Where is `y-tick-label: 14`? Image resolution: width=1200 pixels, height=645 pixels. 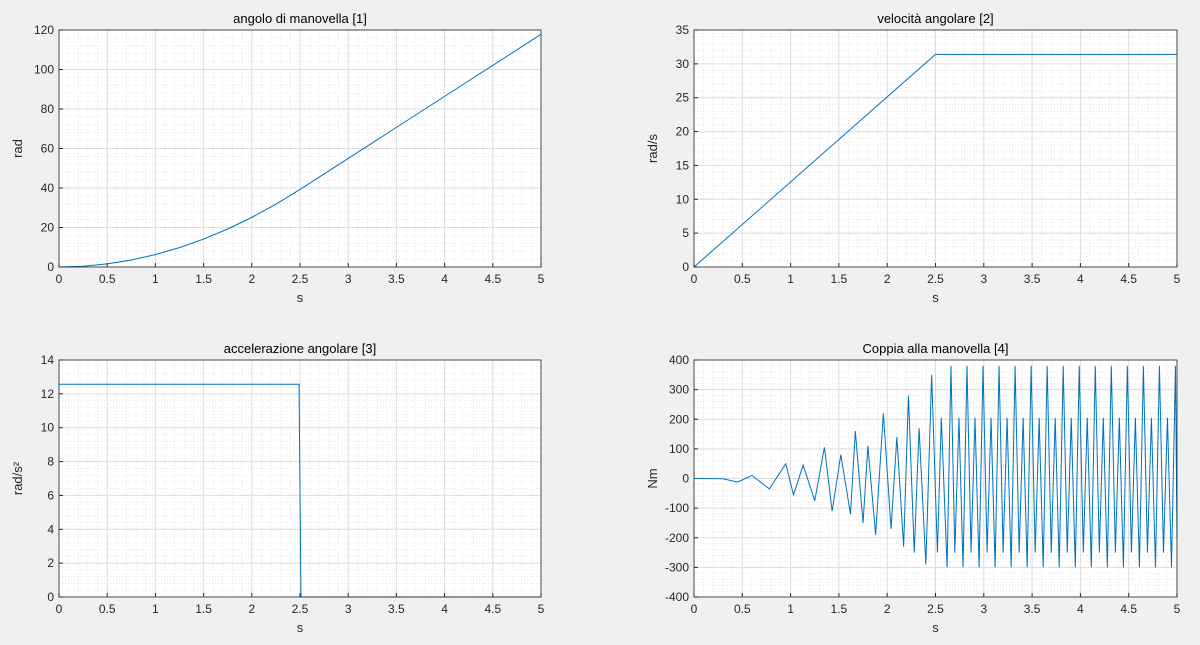 y-tick-label: 14 is located at coordinates (48, 360).